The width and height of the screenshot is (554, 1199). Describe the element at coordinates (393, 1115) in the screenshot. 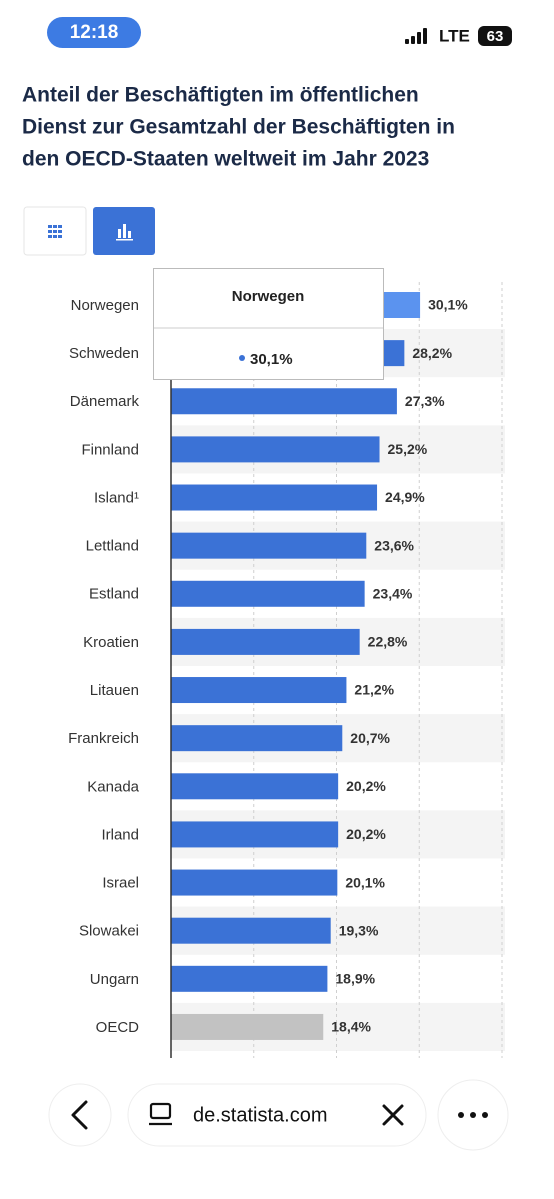

I see `close-icon` at that location.